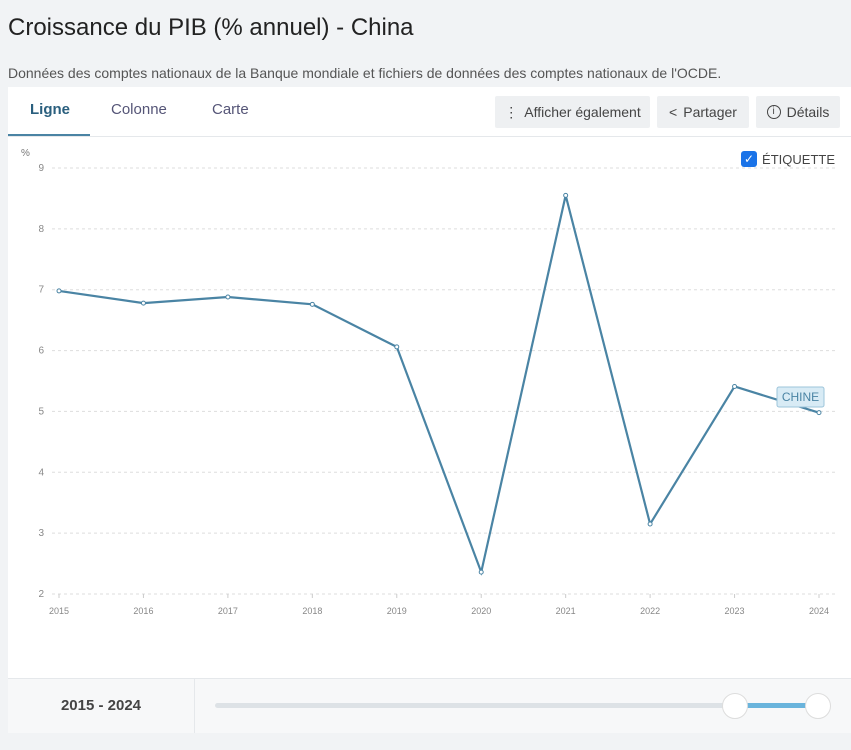 This screenshot has width=851, height=750. I want to click on range-label: 2015 - 2024, so click(101, 706).